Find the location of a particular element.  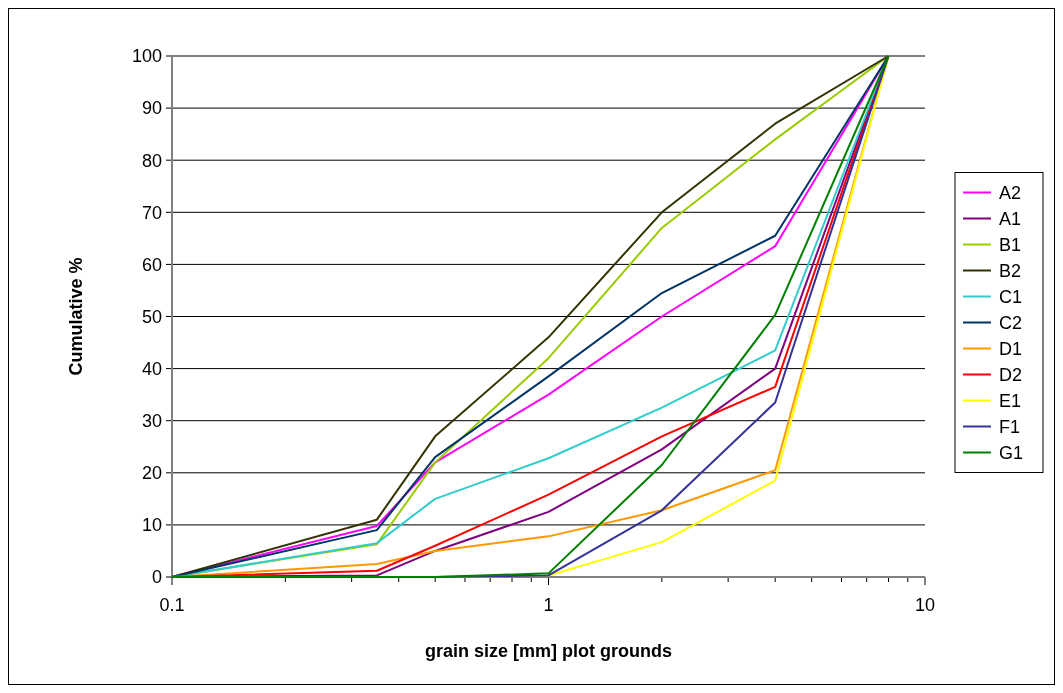

x-tick-label: 0.1 is located at coordinates (172, 605).